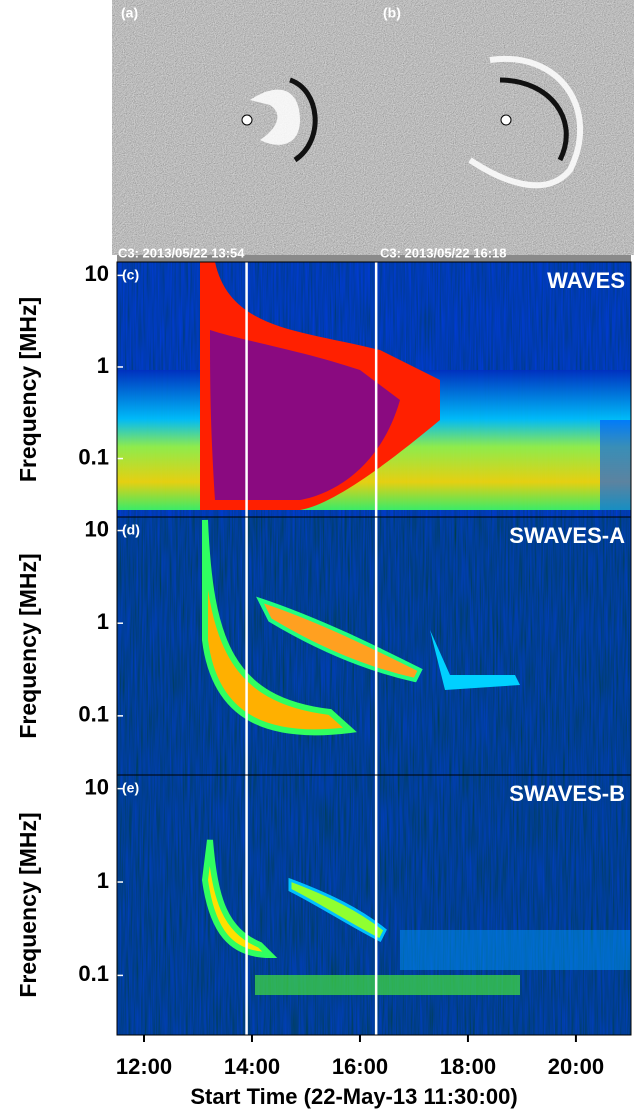 The width and height of the screenshot is (634, 1119). What do you see at coordinates (443, 252) in the screenshot?
I see `image-caption: C3: 2013/05/22 16:18` at bounding box center [443, 252].